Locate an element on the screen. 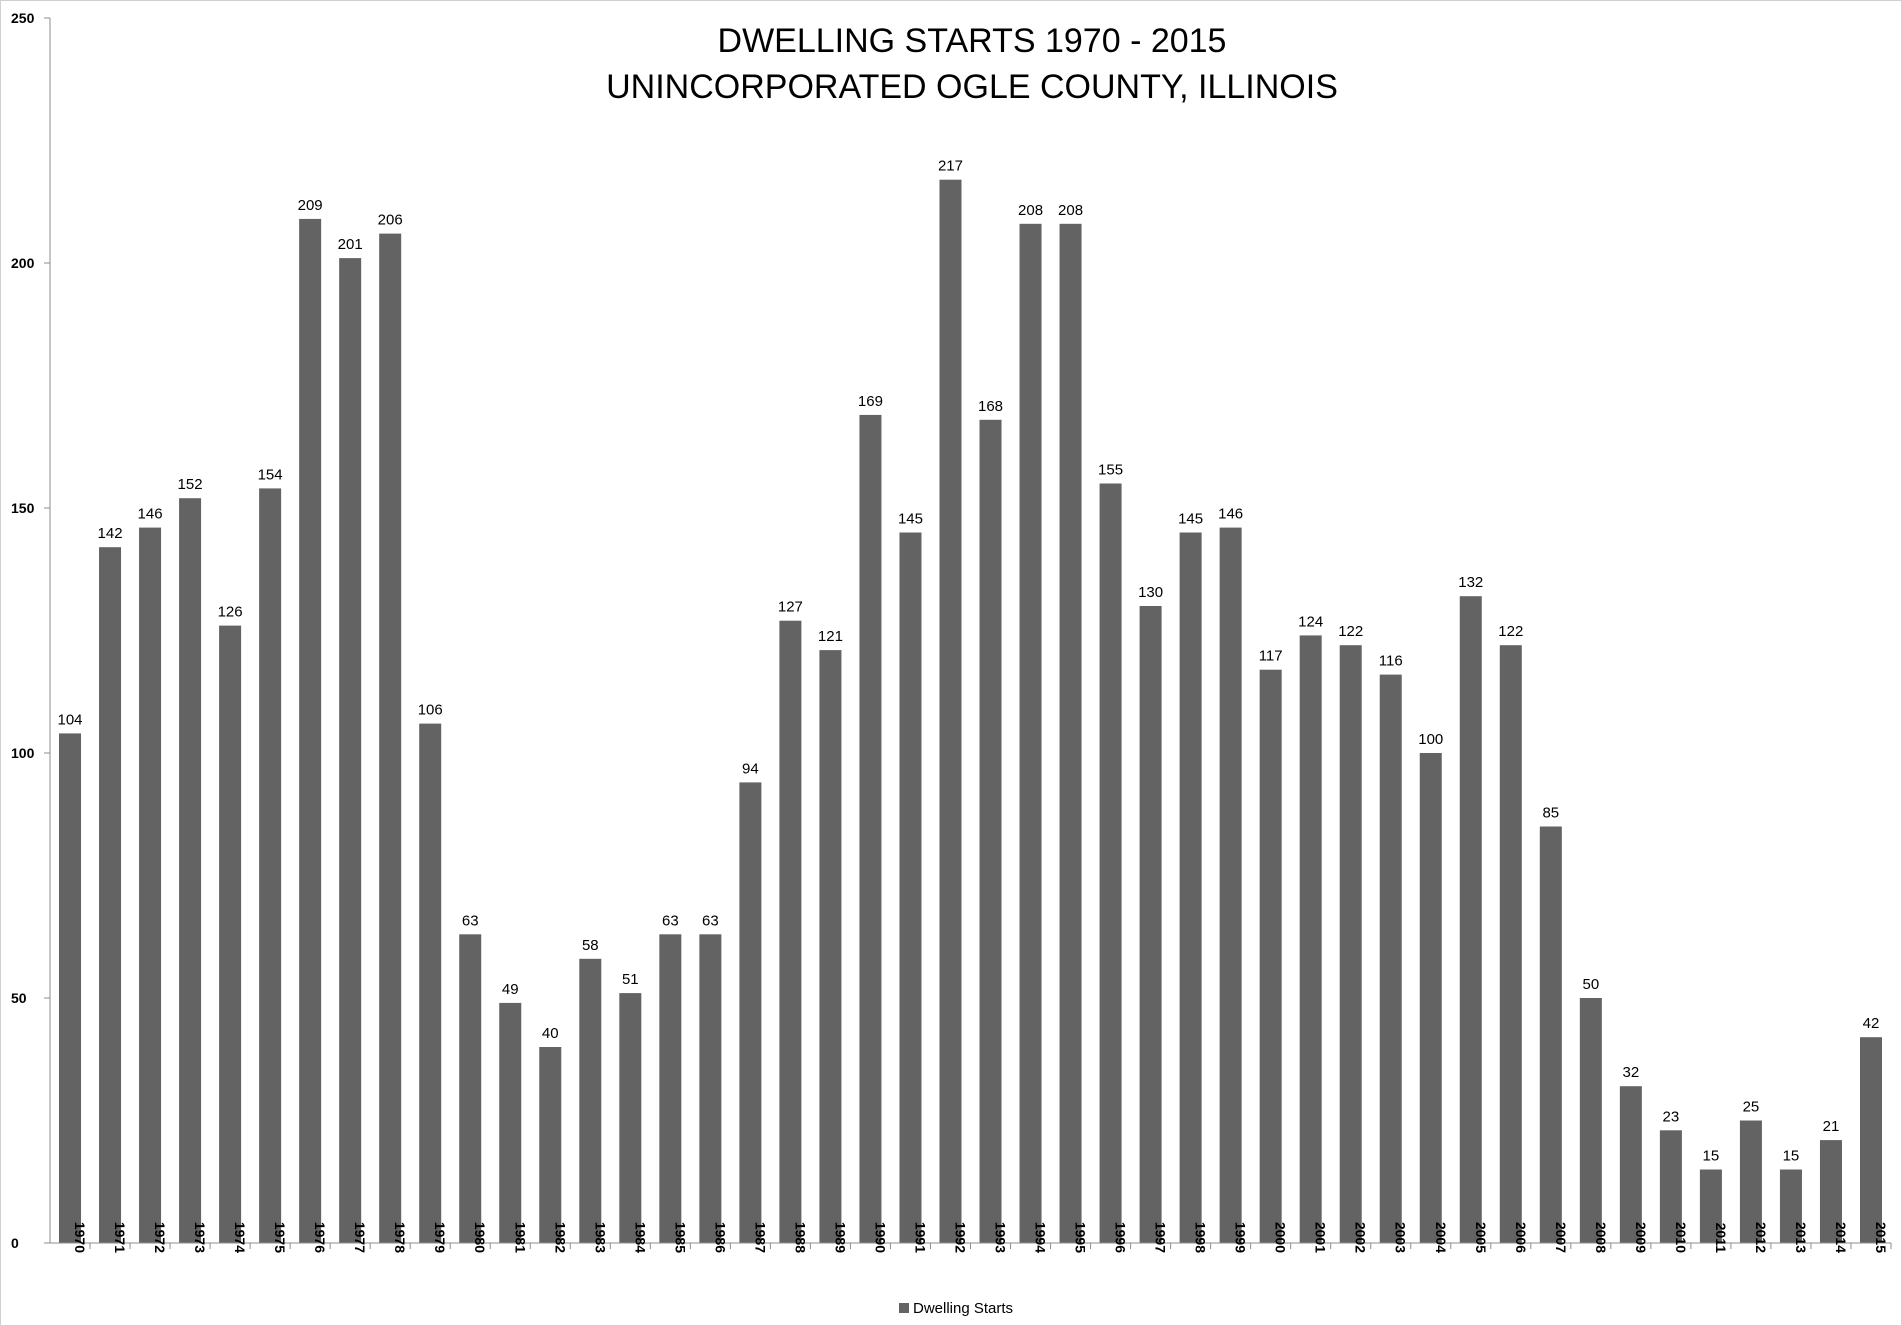 The width and height of the screenshot is (1902, 1326). x-tick-label: 2000 is located at coordinates (1281, 1237).